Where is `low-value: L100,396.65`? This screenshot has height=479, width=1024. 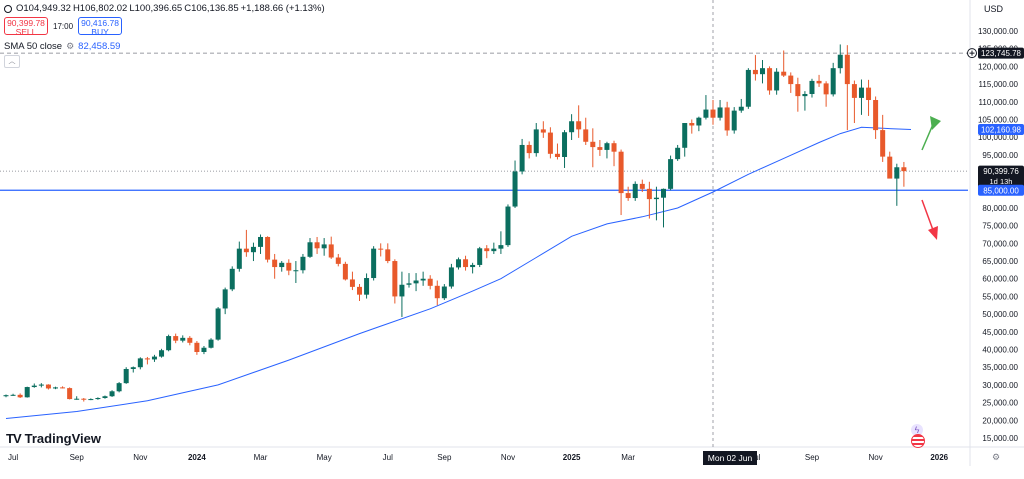 low-value: L100,396.65 is located at coordinates (156, 8).